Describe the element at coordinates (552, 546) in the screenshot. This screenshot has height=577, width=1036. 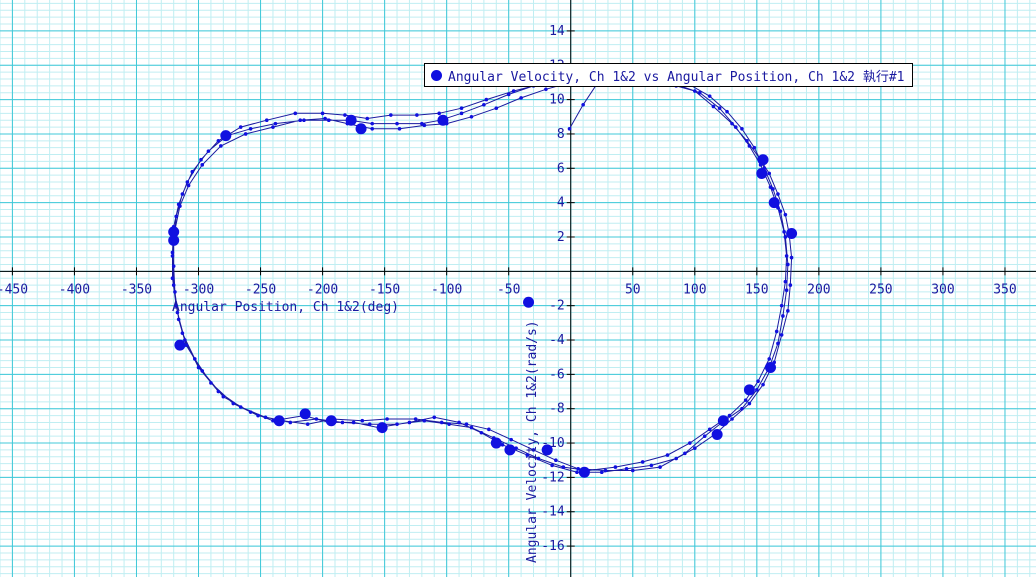
I see `y-tick-label: -16` at that location.